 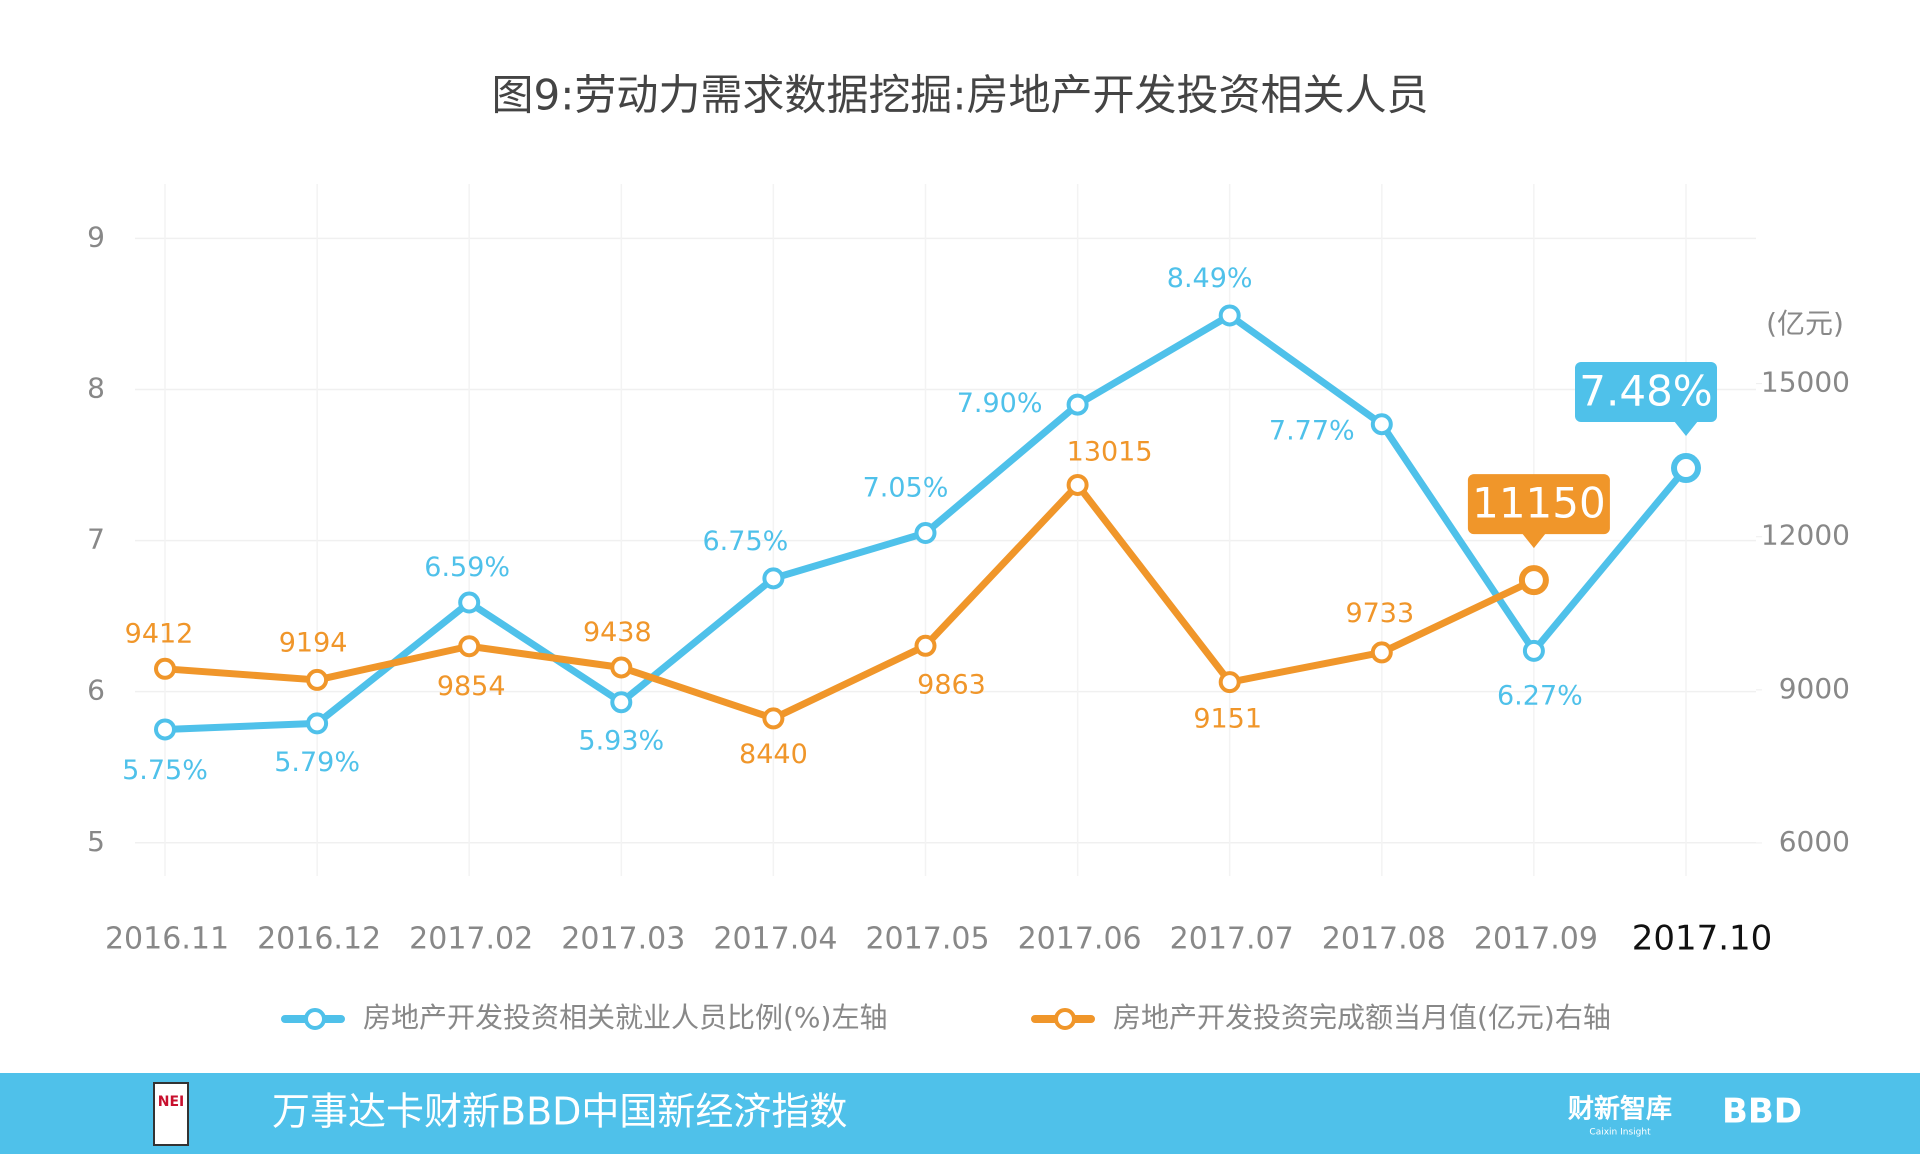 What do you see at coordinates (467, 567) in the screenshot?
I see `data-label: 6.59%` at bounding box center [467, 567].